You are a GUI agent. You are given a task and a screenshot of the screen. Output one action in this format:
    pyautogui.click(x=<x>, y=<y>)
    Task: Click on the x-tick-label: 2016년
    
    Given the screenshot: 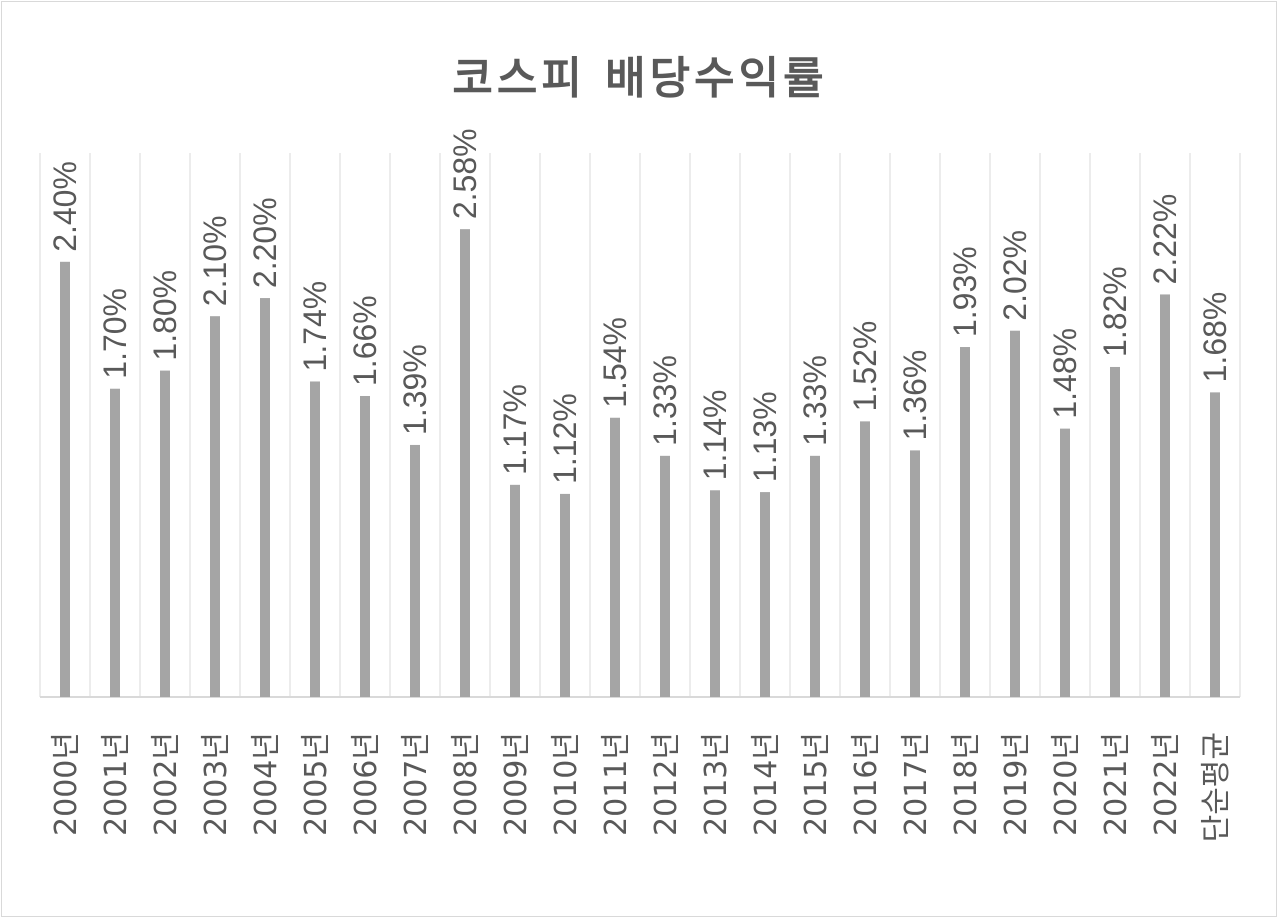 What is the action you would take?
    pyautogui.click(x=866, y=784)
    